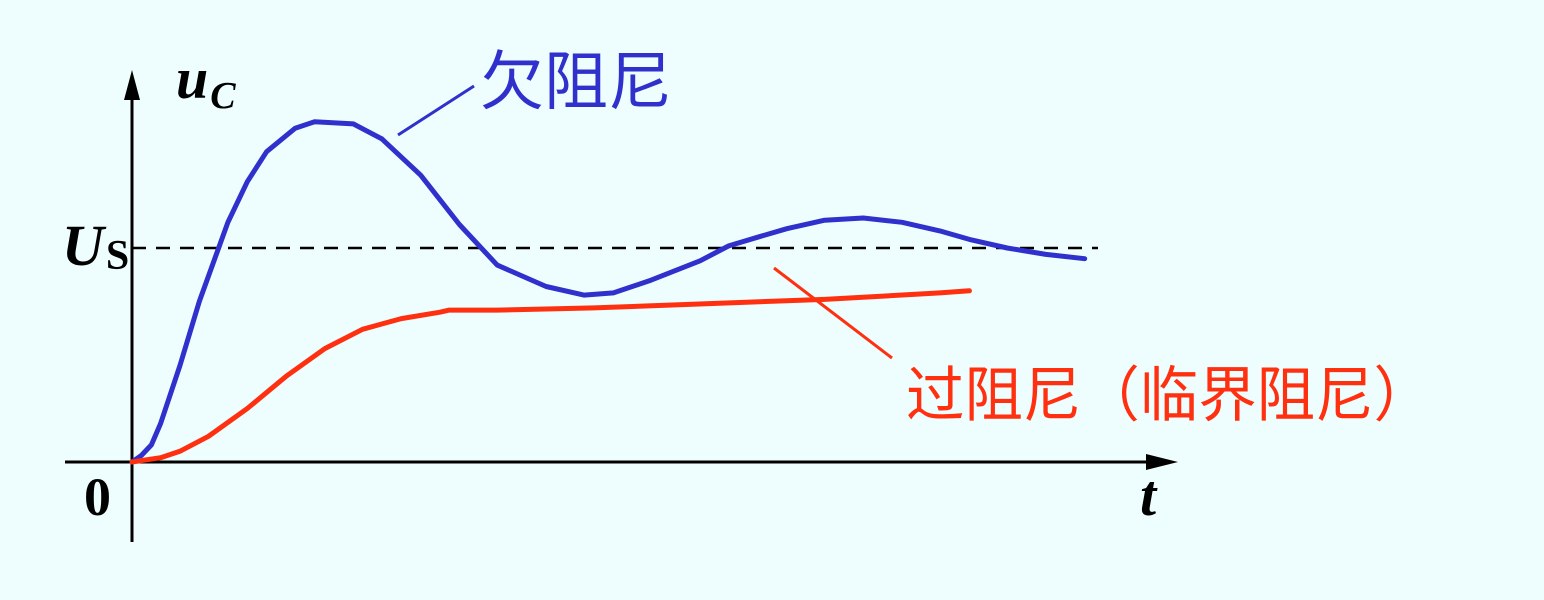  Describe the element at coordinates (117, 256) in the screenshot. I see `us-reference-label-subscript: S` at that location.